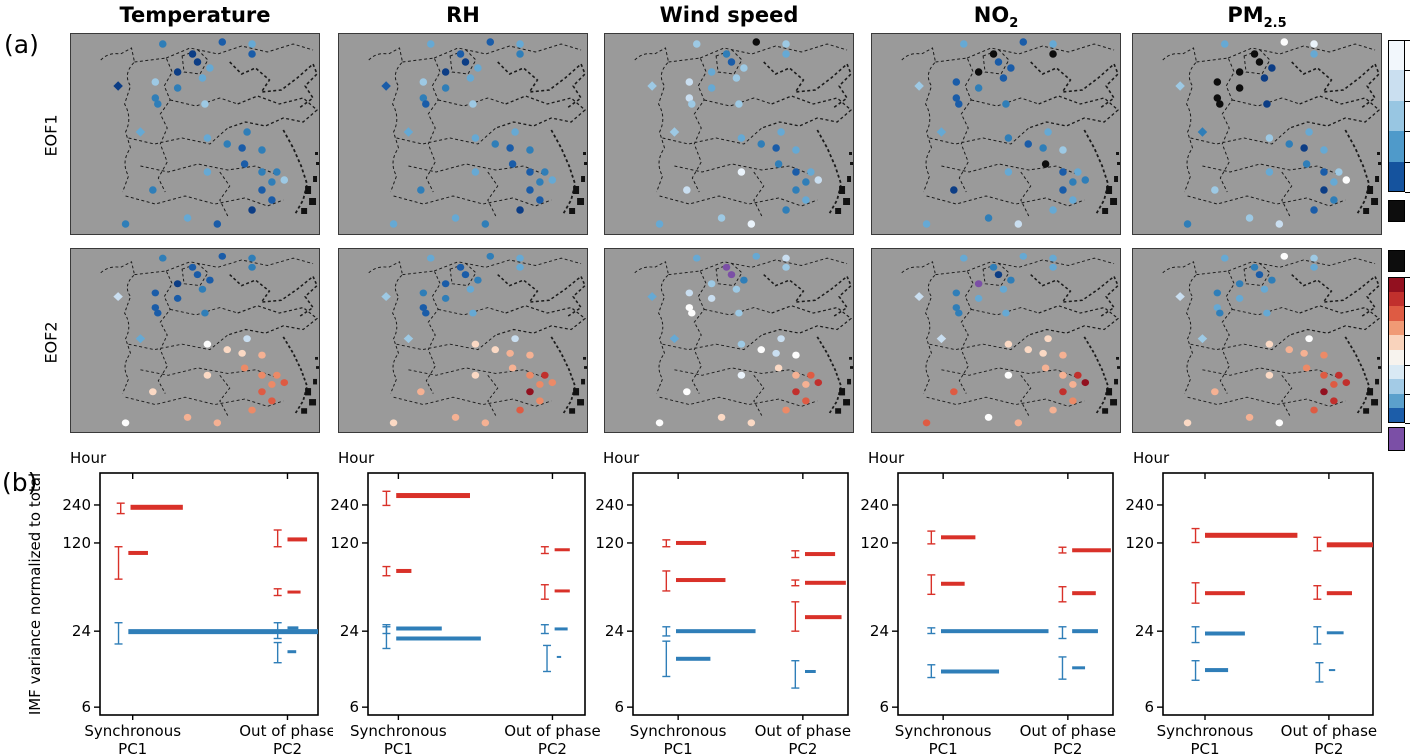 Image resolution: width=1416 pixels, height=756 pixels. I want to click on map-eof1-col0, so click(195, 134).